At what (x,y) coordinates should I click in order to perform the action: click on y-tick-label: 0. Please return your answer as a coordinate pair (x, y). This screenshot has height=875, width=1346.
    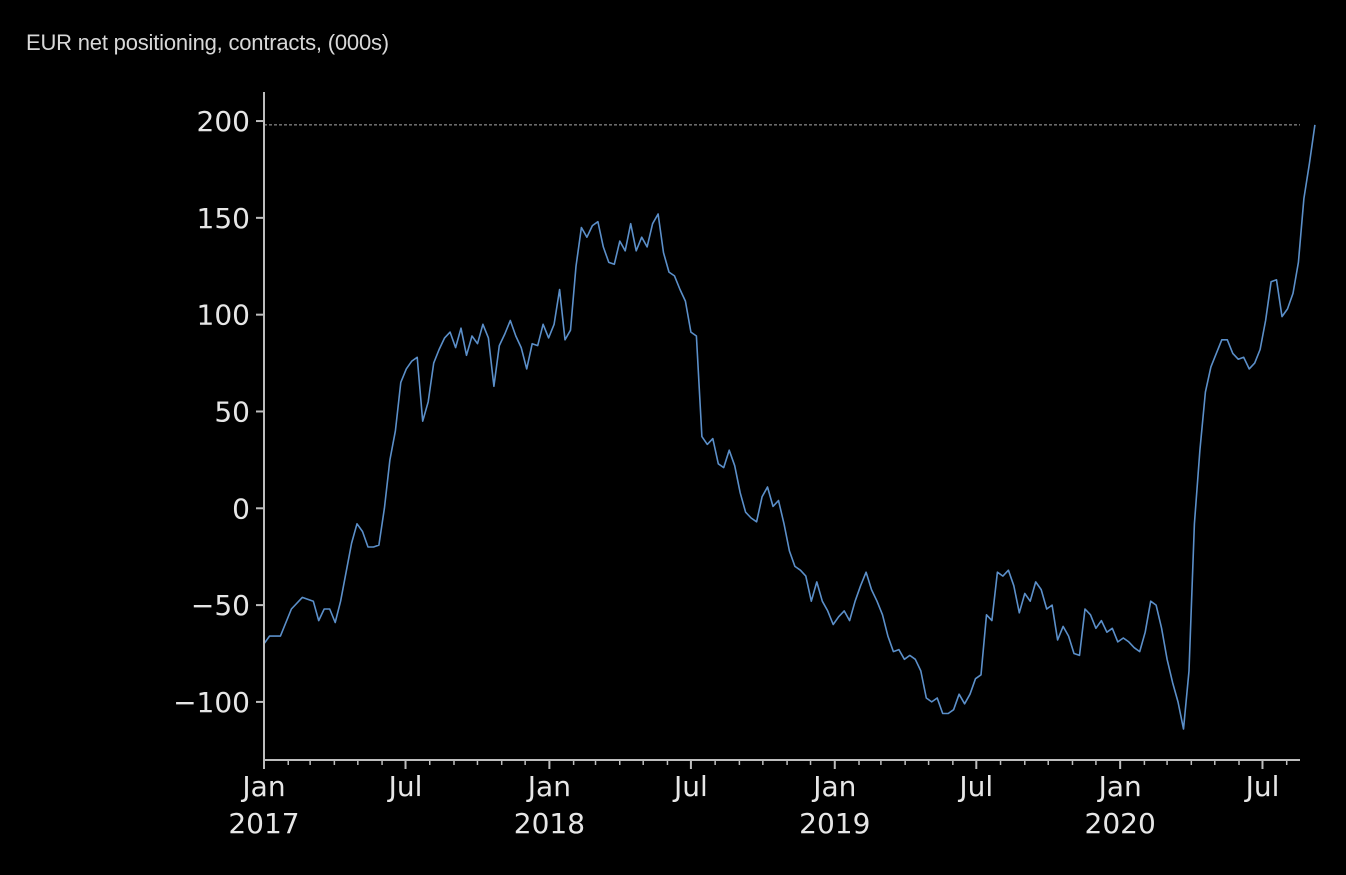
    Looking at the image, I should click on (241, 508).